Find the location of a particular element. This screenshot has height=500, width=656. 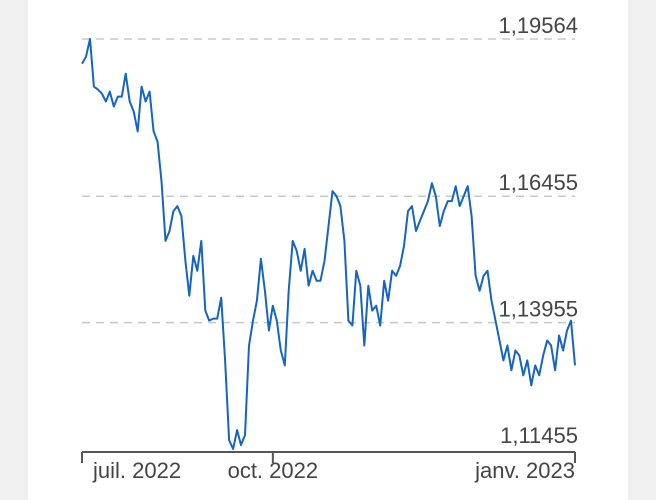

x-tick-label: janv. 2023 is located at coordinates (524, 470).